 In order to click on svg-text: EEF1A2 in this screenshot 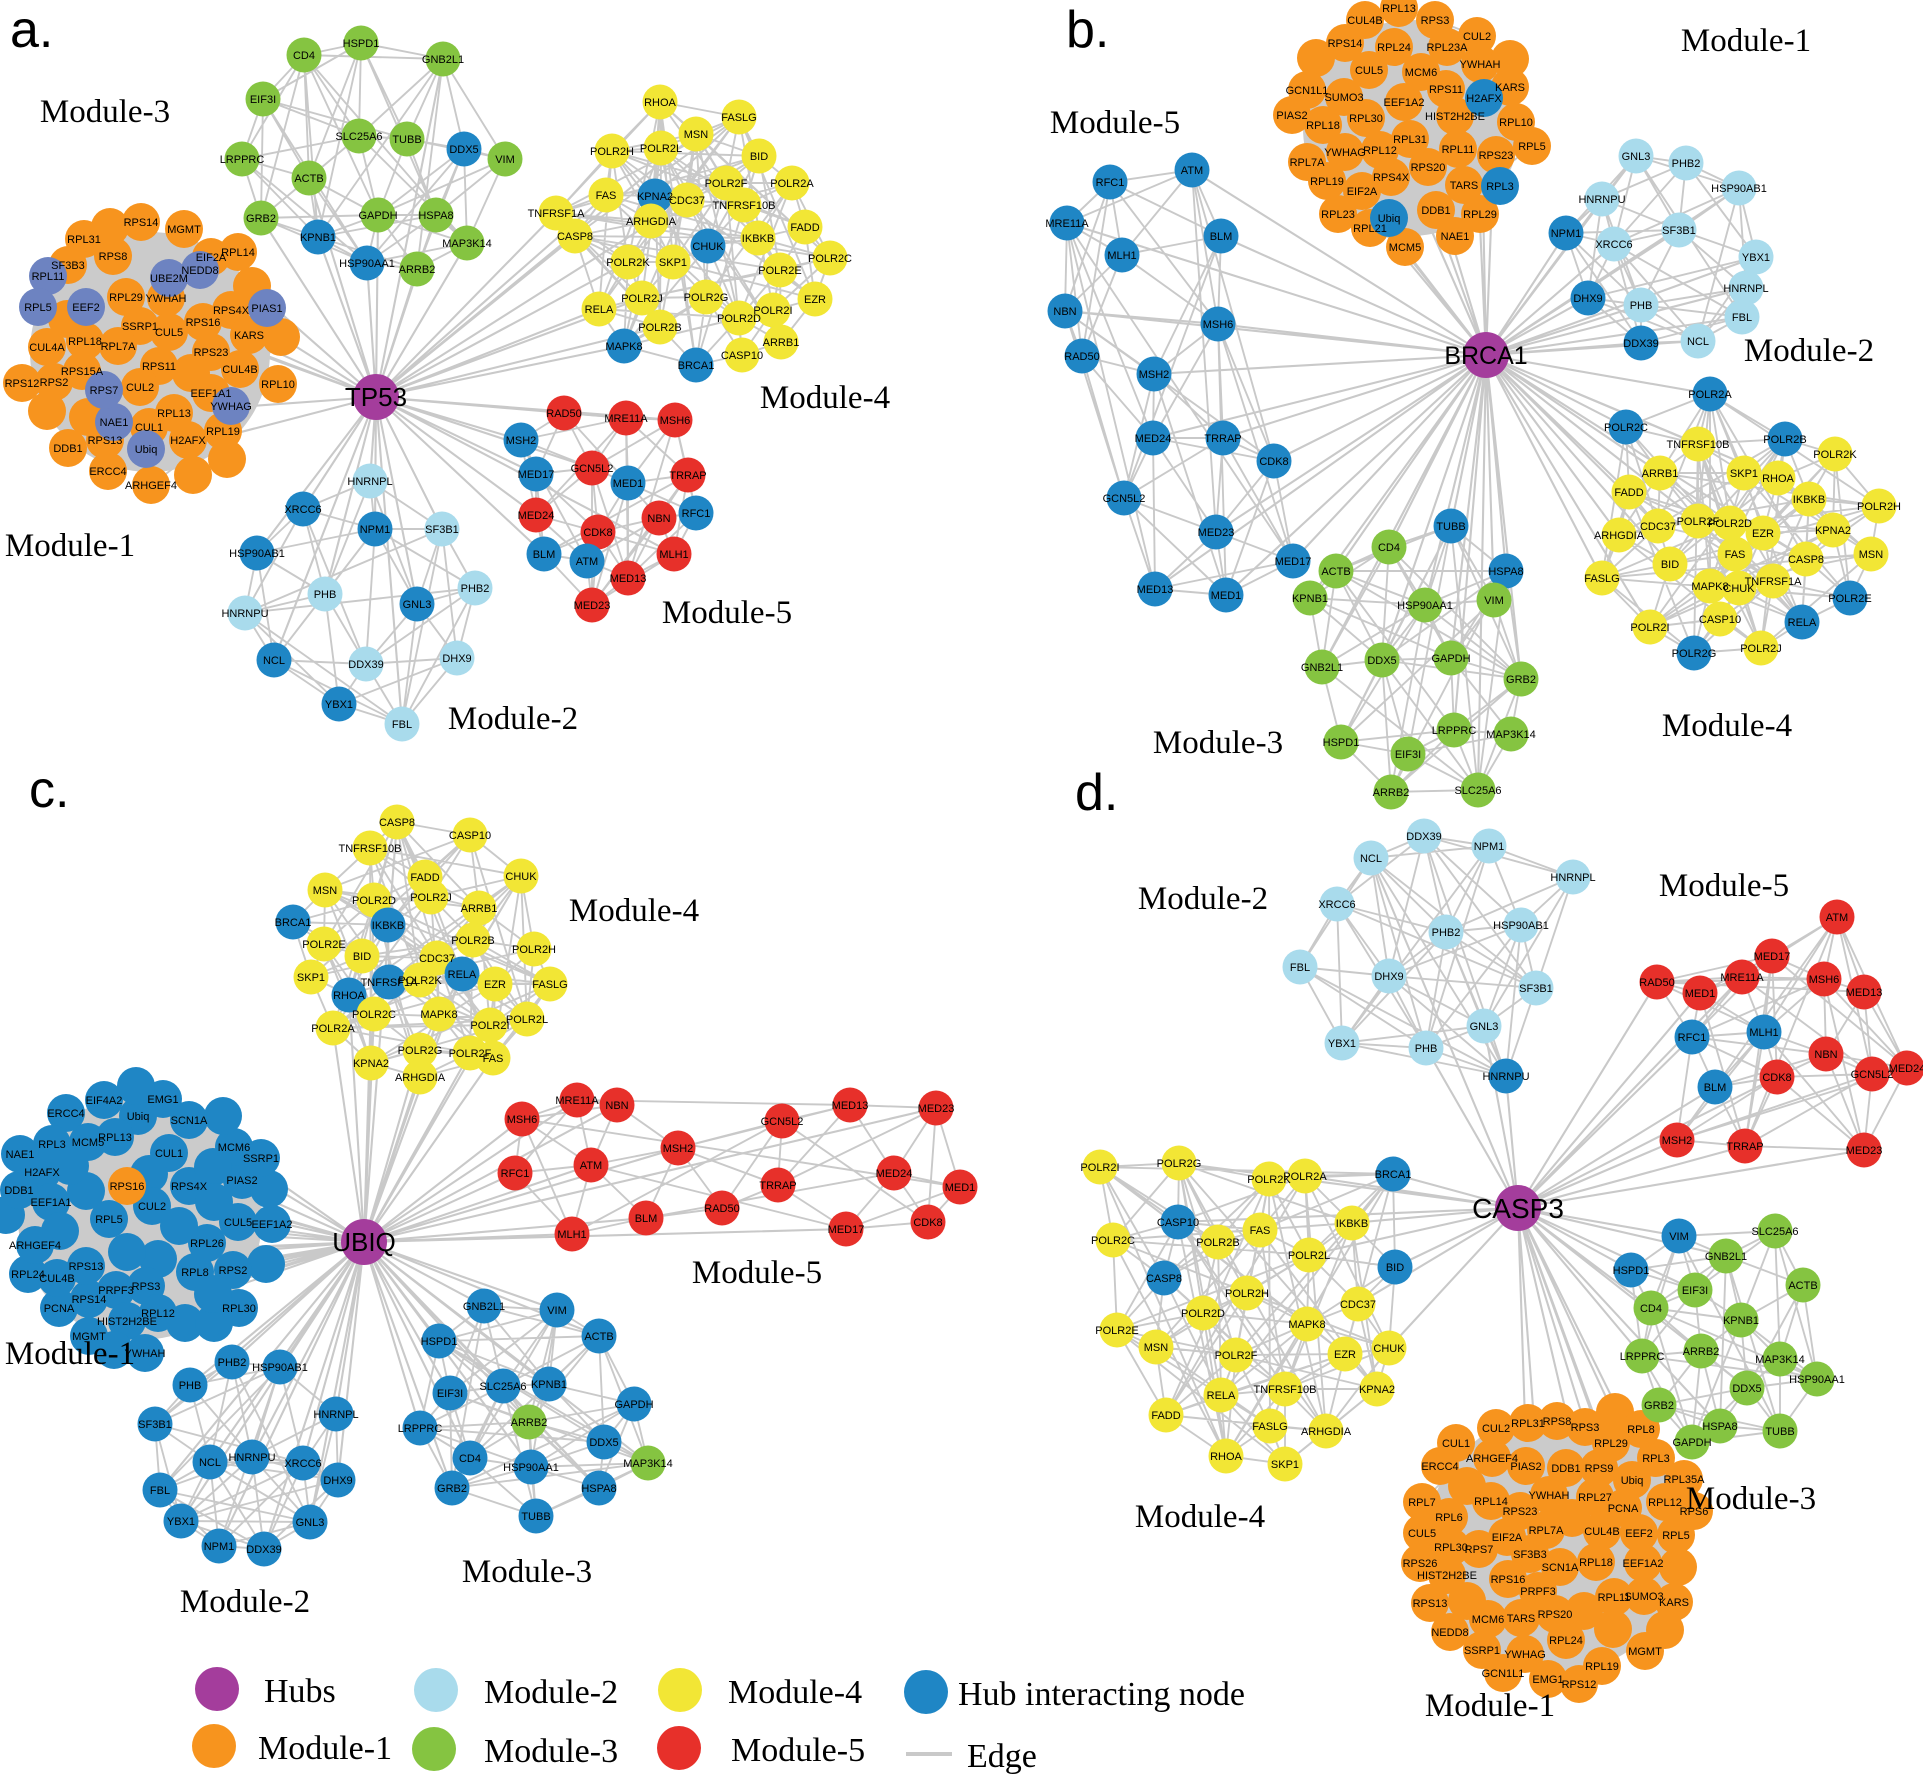, I will do `click(1643, 1564)`.